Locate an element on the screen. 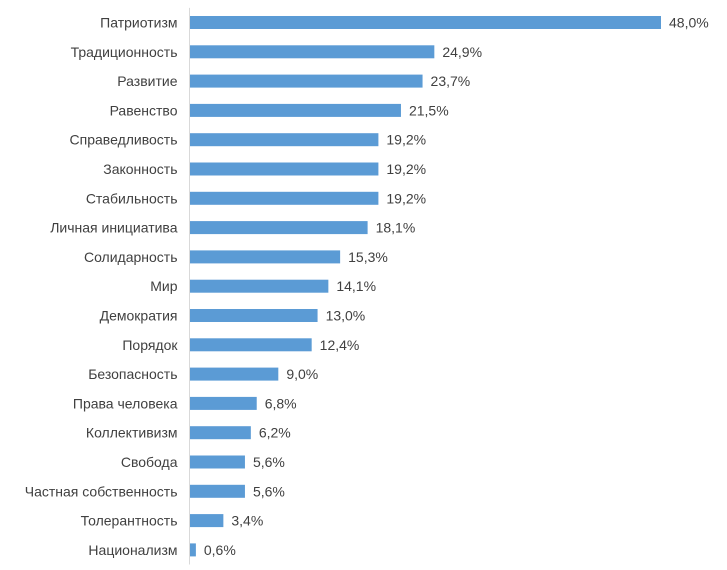 The width and height of the screenshot is (727, 570). value-label: 14,1% is located at coordinates (356, 286).